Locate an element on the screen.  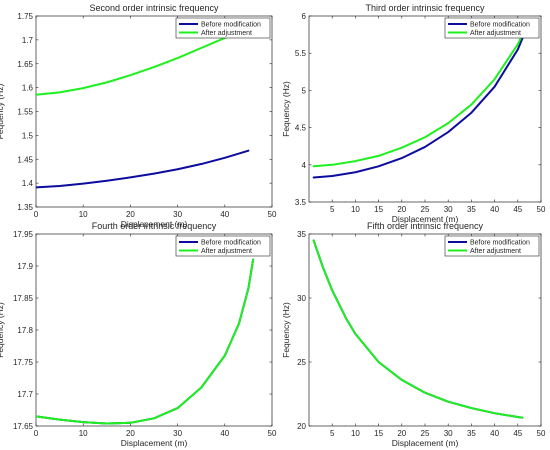
chart-title: Fourth order intrinsic frequency is located at coordinates (154, 226).